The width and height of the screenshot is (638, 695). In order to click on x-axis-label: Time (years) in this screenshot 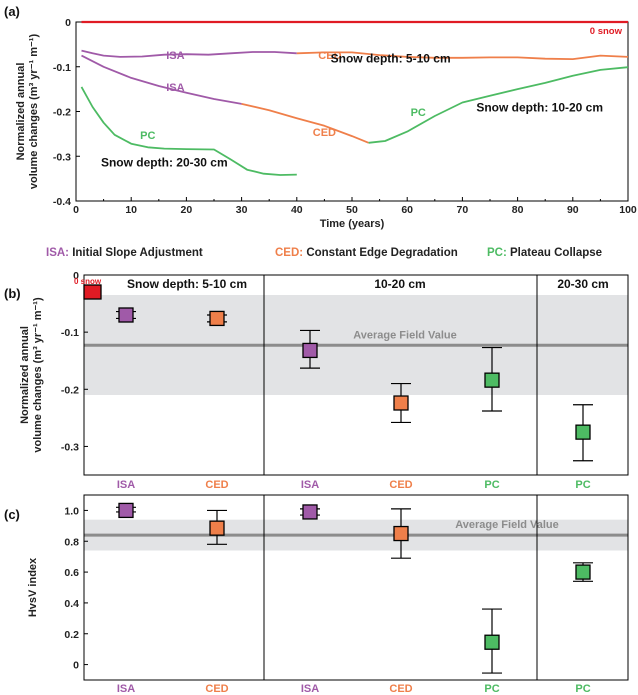, I will do `click(352, 224)`.